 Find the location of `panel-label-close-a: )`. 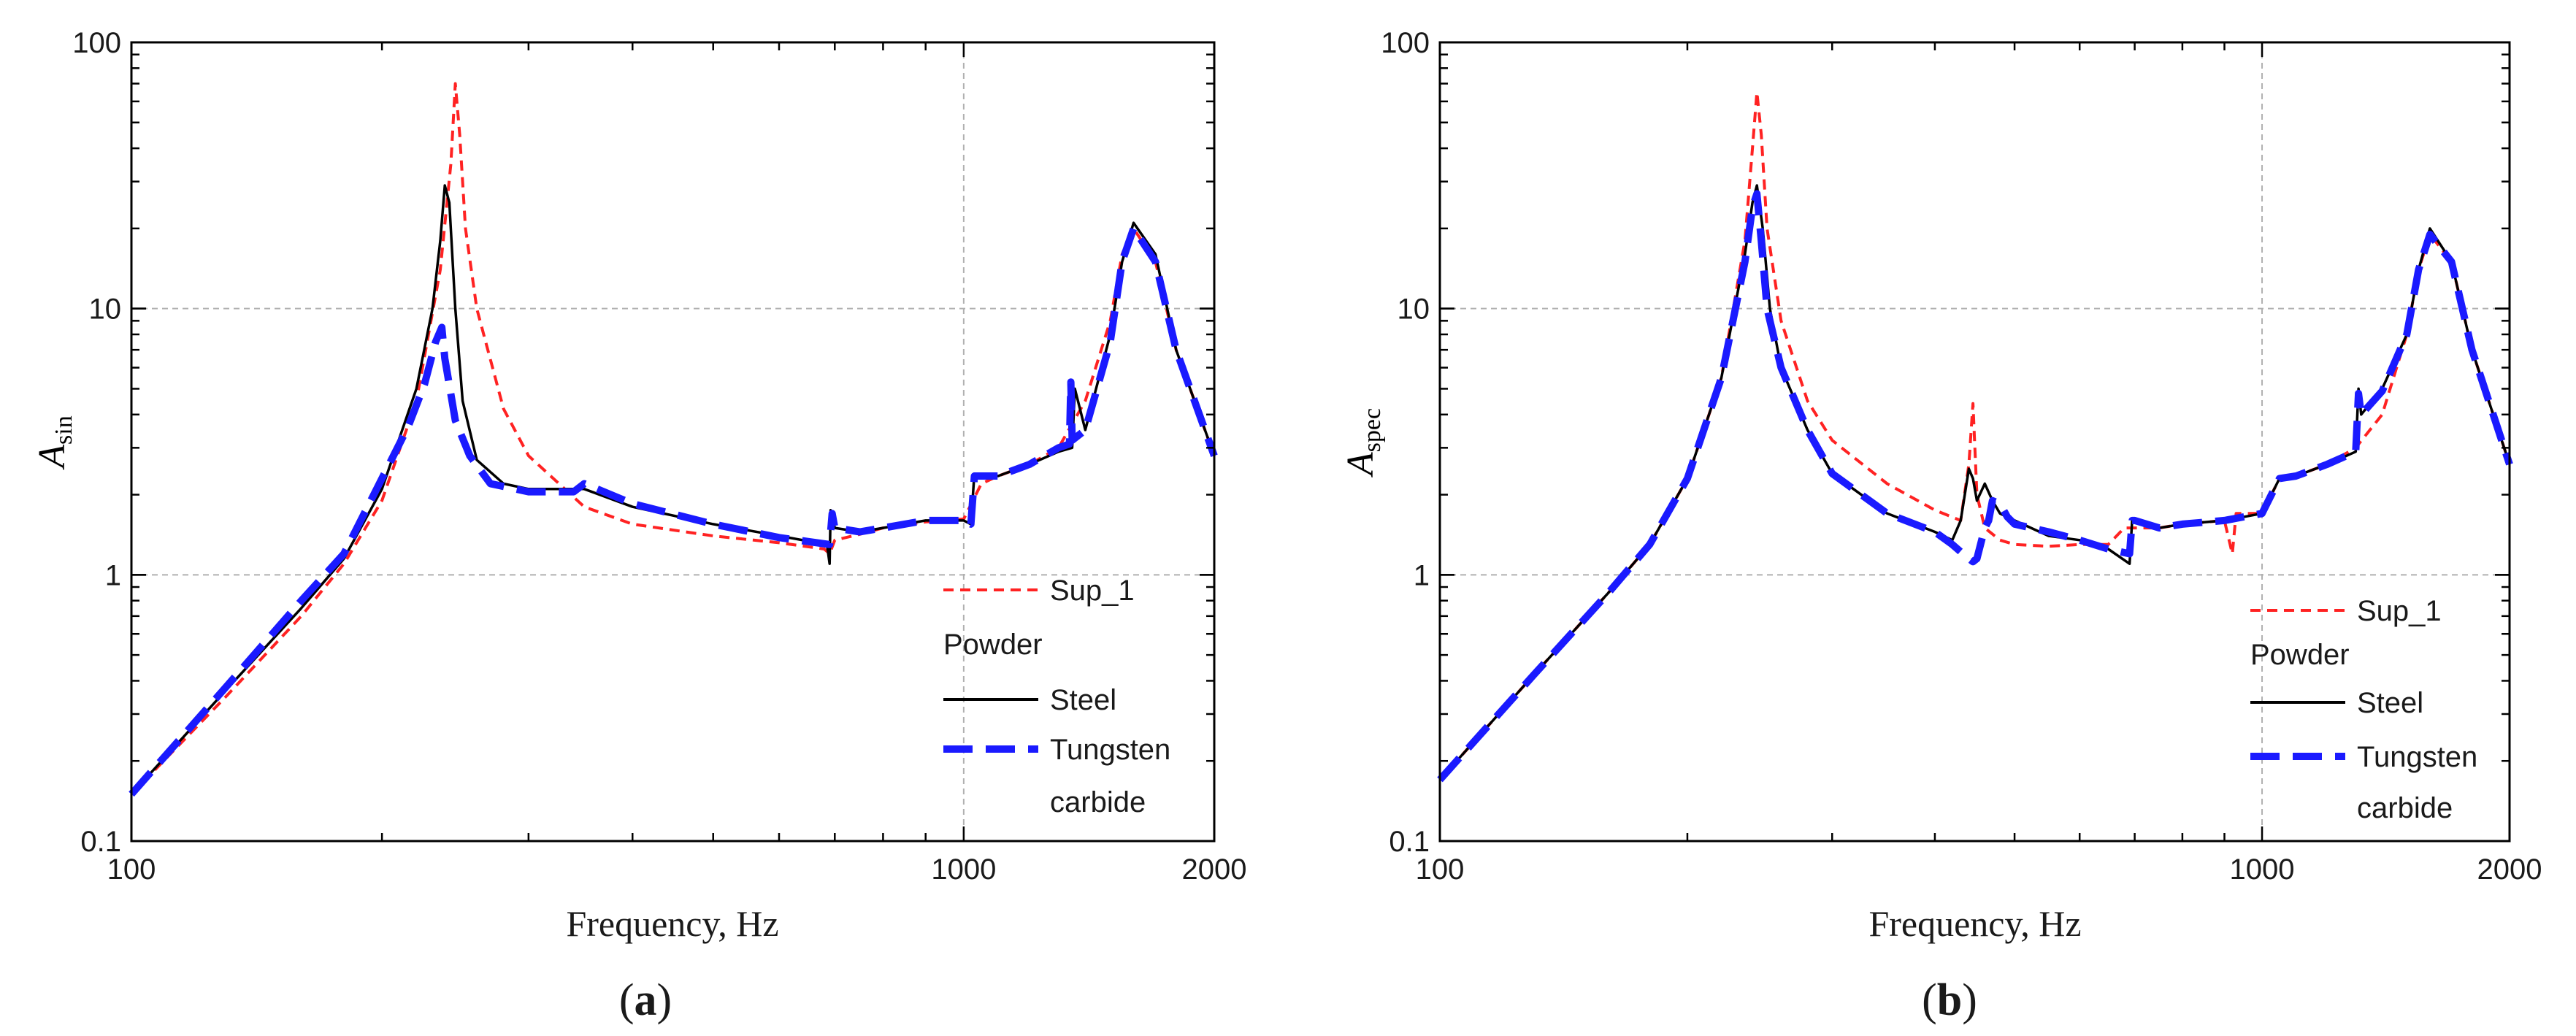

panel-label-close-a: ) is located at coordinates (664, 1000).